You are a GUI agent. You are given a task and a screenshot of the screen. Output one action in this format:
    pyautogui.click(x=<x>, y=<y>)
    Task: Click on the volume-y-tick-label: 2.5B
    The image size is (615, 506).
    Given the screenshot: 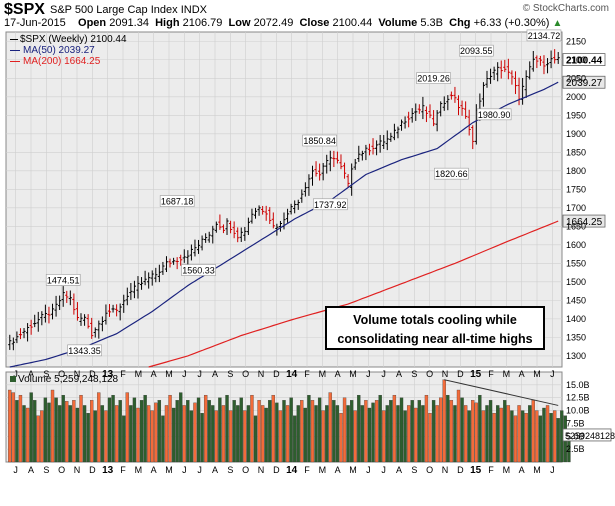 What is the action you would take?
    pyautogui.click(x=575, y=449)
    